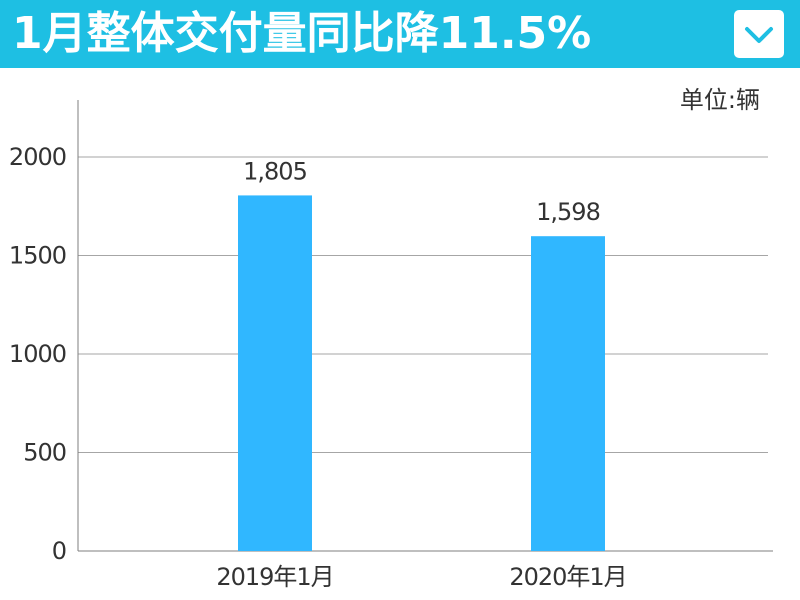 This screenshot has width=800, height=600. Describe the element at coordinates (567, 577) in the screenshot. I see `x-tick-label: 2020年1月` at that location.